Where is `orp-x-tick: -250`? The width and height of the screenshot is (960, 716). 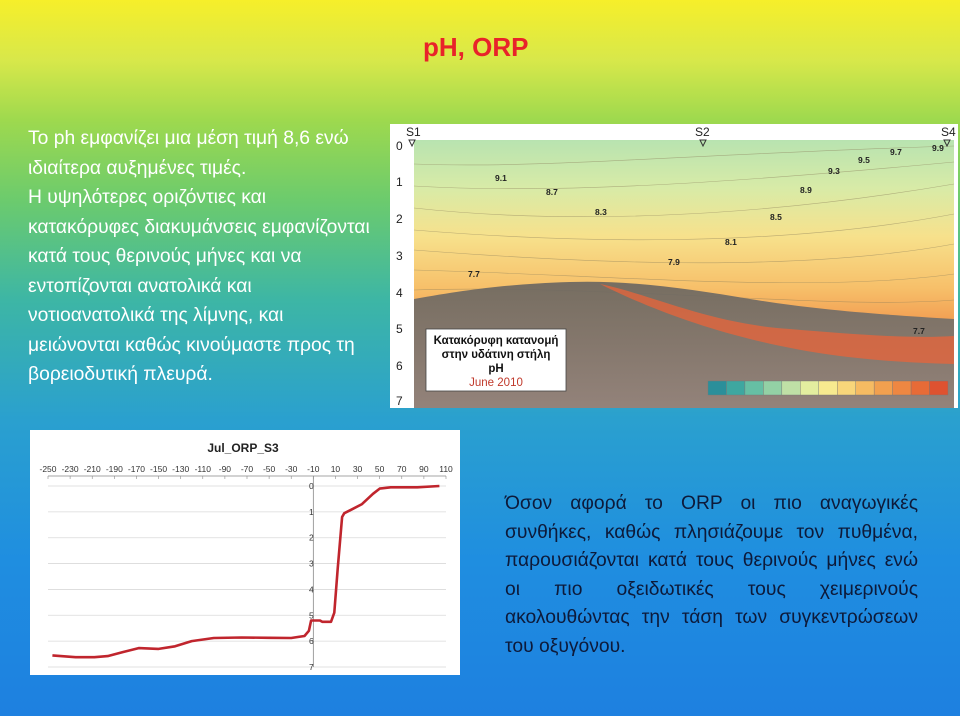
orp-x-tick: -250 is located at coordinates (47, 469).